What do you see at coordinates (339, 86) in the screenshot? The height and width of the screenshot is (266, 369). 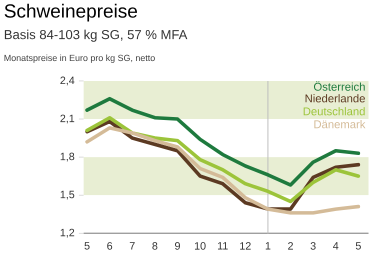 I see `text: Österreich` at bounding box center [339, 86].